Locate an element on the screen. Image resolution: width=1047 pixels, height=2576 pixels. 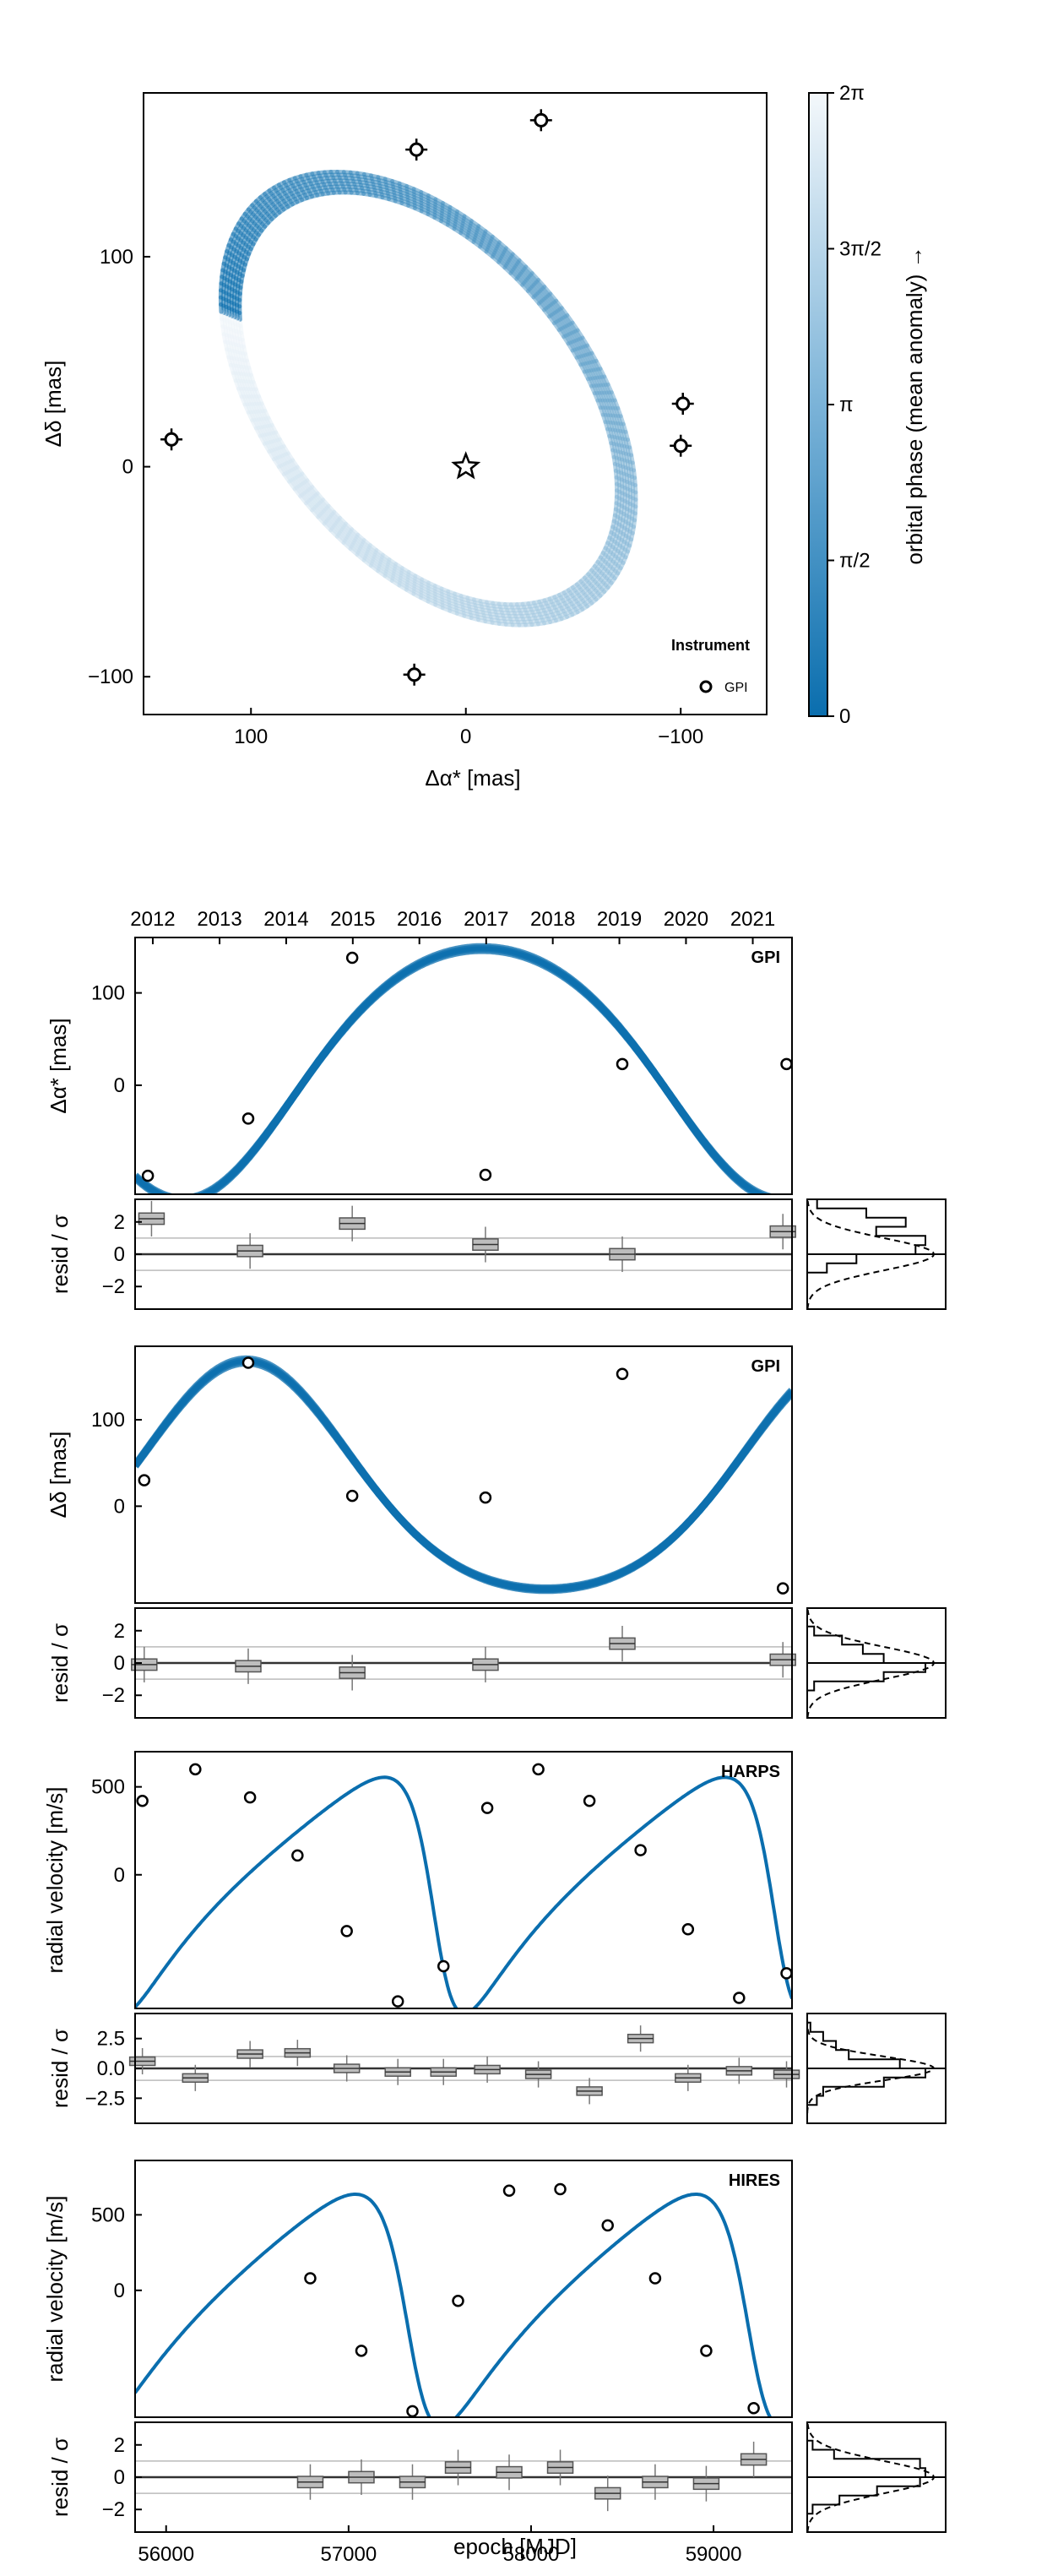
sky-ytick-label: 0 is located at coordinates (127, 467).